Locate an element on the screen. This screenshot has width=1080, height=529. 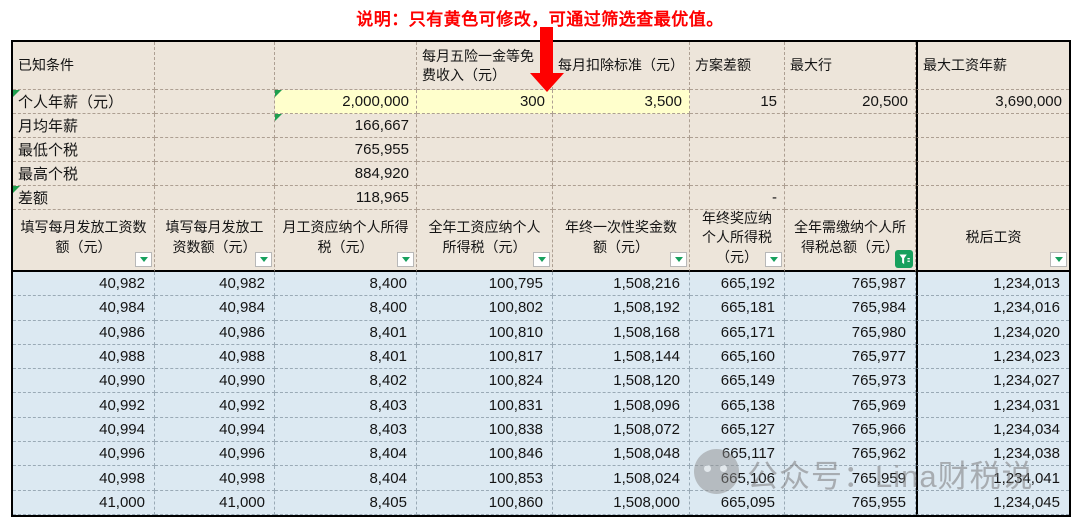
known-row-value: 765,955 is located at coordinates (346, 150).